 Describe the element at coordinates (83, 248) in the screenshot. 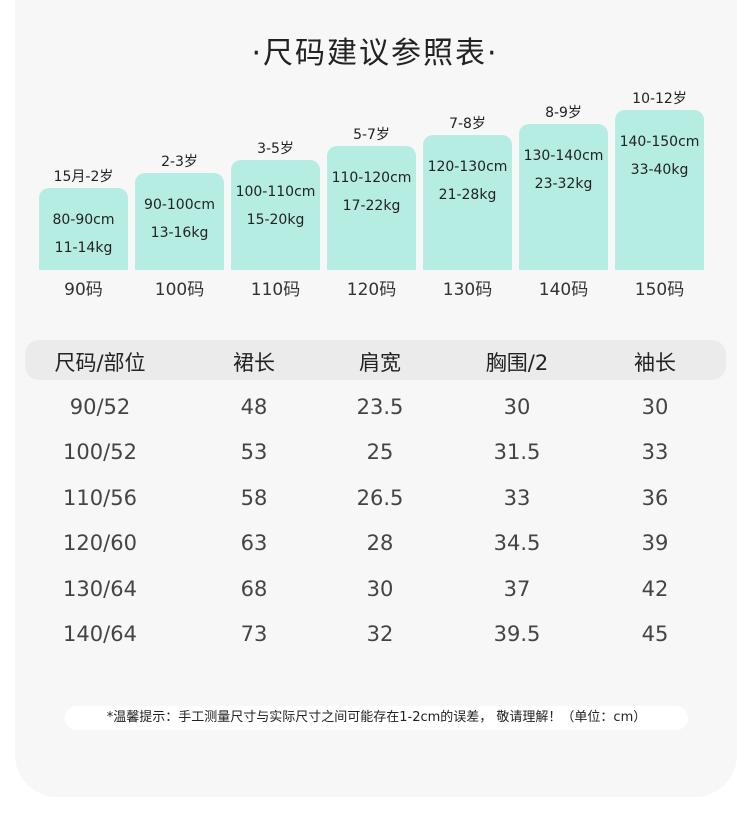

I see `weight-range: 11-14kg` at that location.